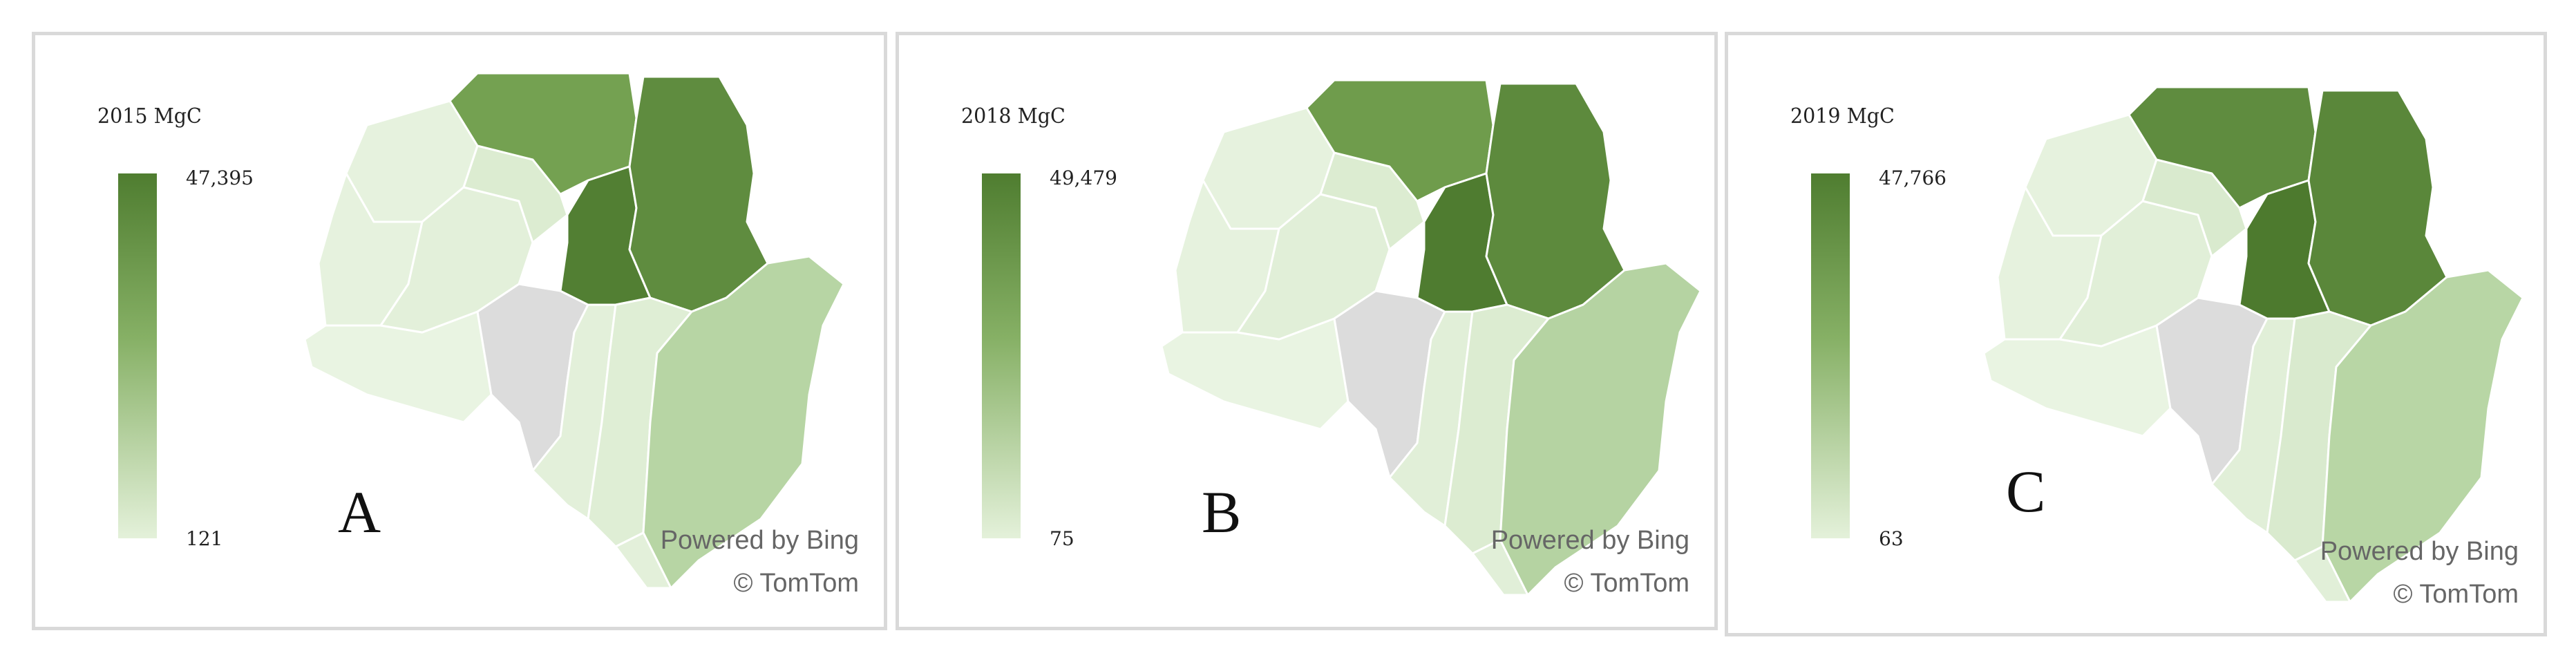 The image size is (2576, 671). What do you see at coordinates (359, 512) in the screenshot?
I see `panel-label: A` at bounding box center [359, 512].